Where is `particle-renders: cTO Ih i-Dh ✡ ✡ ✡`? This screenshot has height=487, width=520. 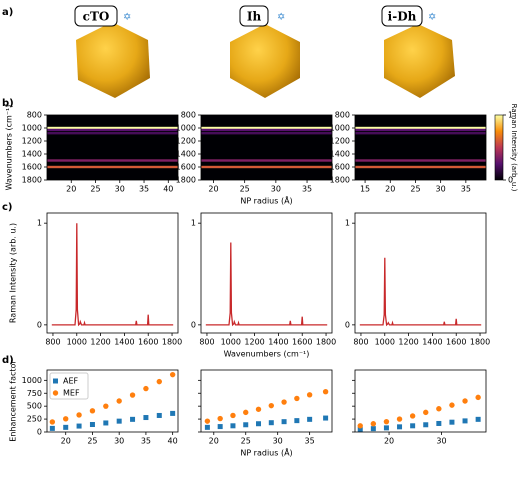 particle-renders: cTO Ih i-Dh ✡ ✡ ✡ is located at coordinates (264, 51).